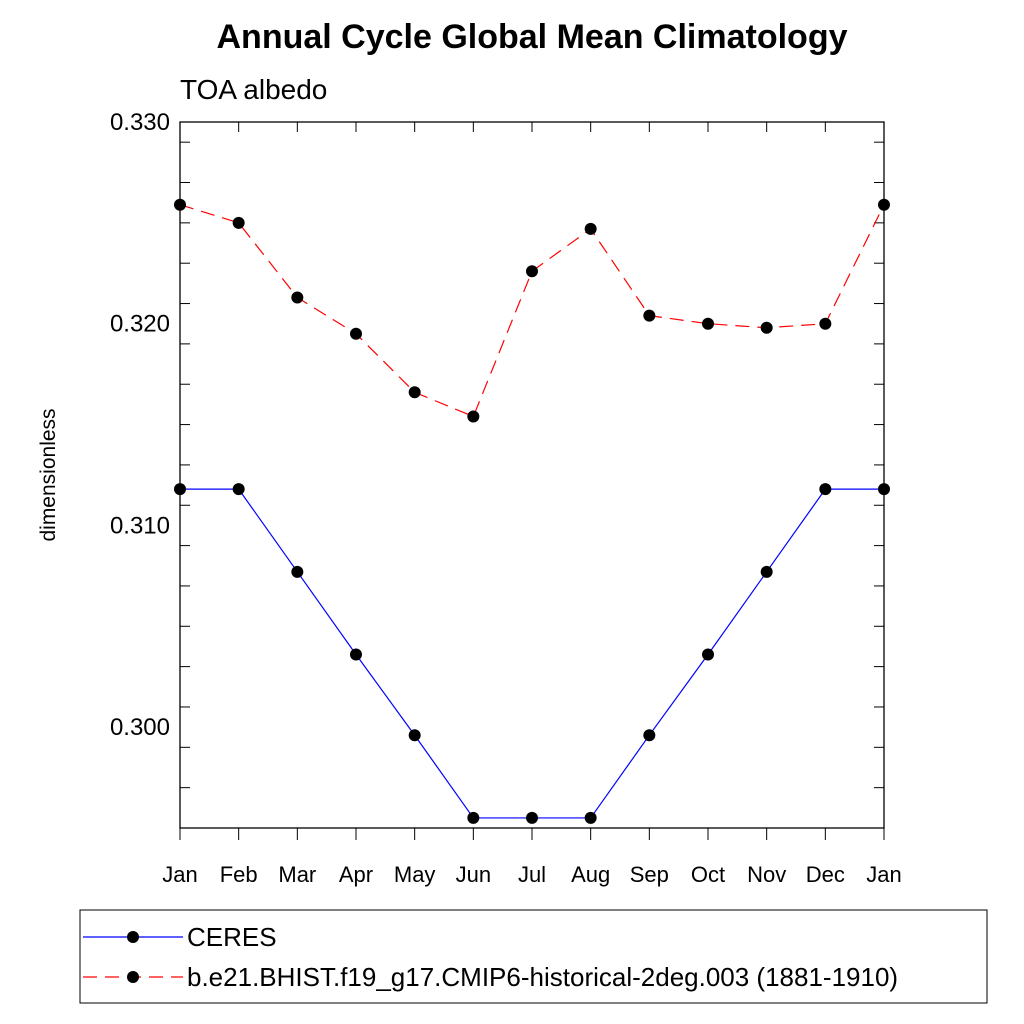  I want to click on legend-box, so click(533, 956).